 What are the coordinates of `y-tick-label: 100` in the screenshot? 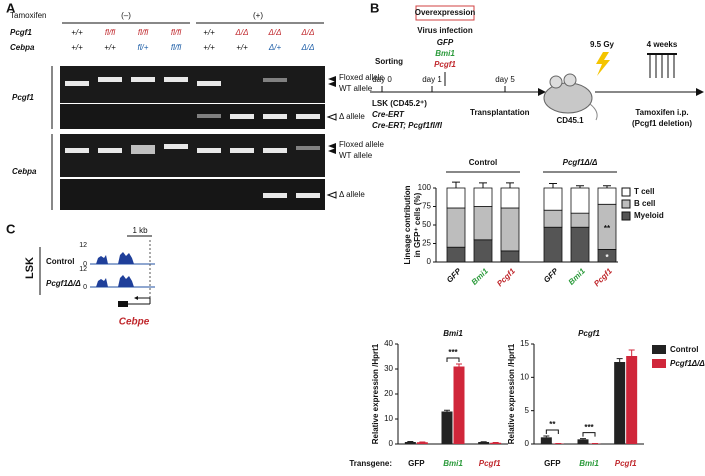 It's located at (425, 187).